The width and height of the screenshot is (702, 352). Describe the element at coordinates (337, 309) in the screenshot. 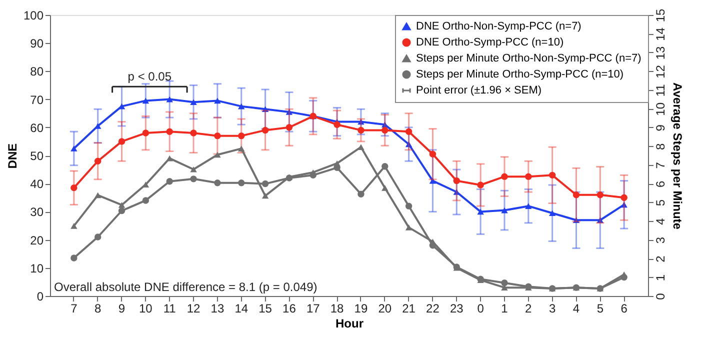

I see `x-tick-label: 18` at that location.